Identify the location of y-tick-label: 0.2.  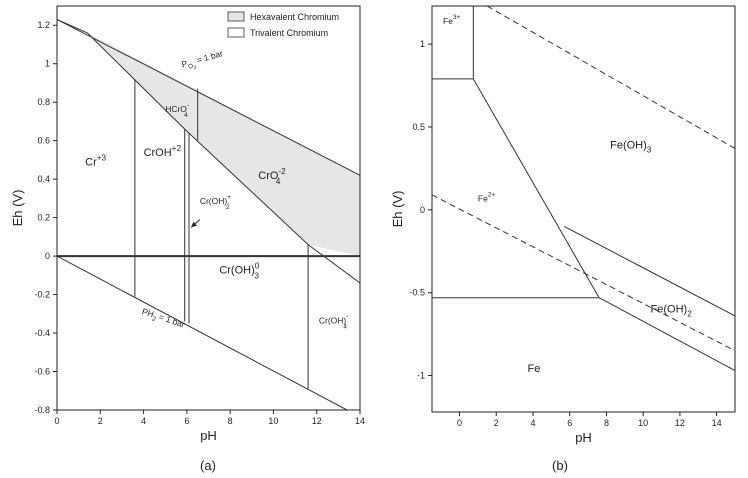
(43, 218).